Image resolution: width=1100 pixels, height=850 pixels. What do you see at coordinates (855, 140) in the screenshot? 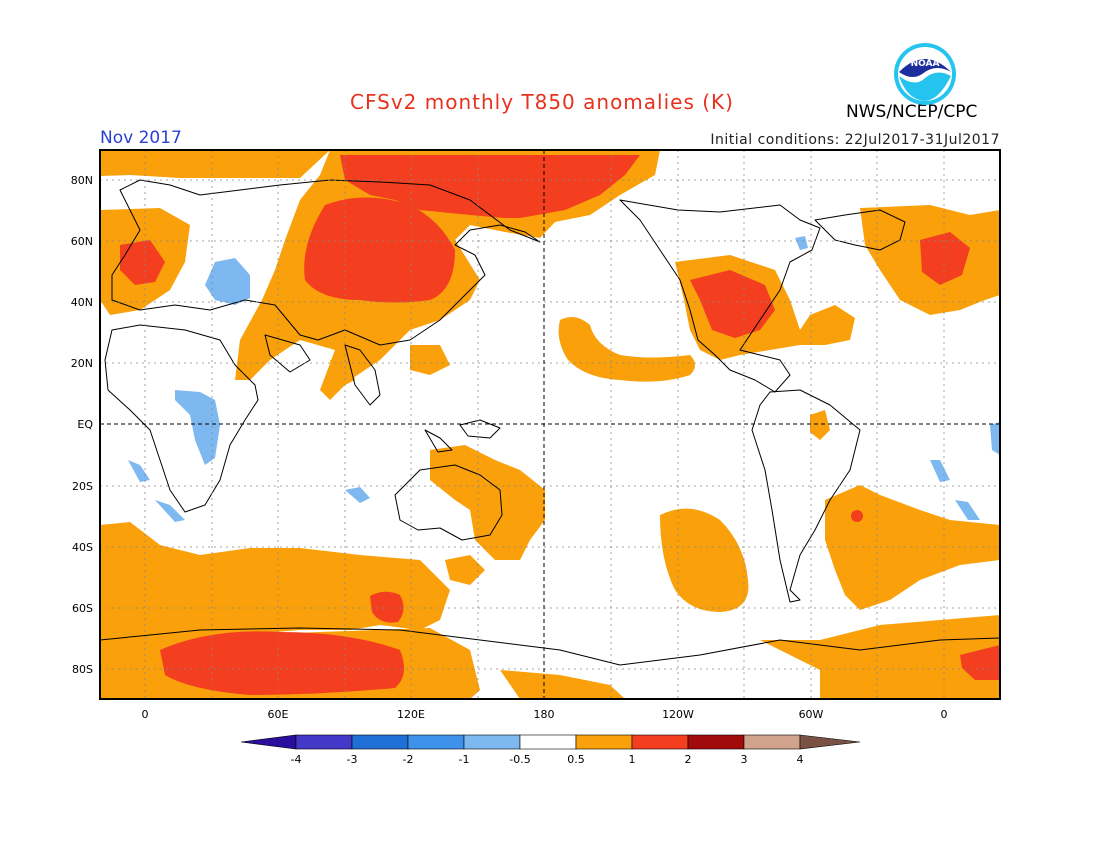
I see `initial-conditions: Initial conditions: 22Jul2017-31Jul2017` at bounding box center [855, 140].